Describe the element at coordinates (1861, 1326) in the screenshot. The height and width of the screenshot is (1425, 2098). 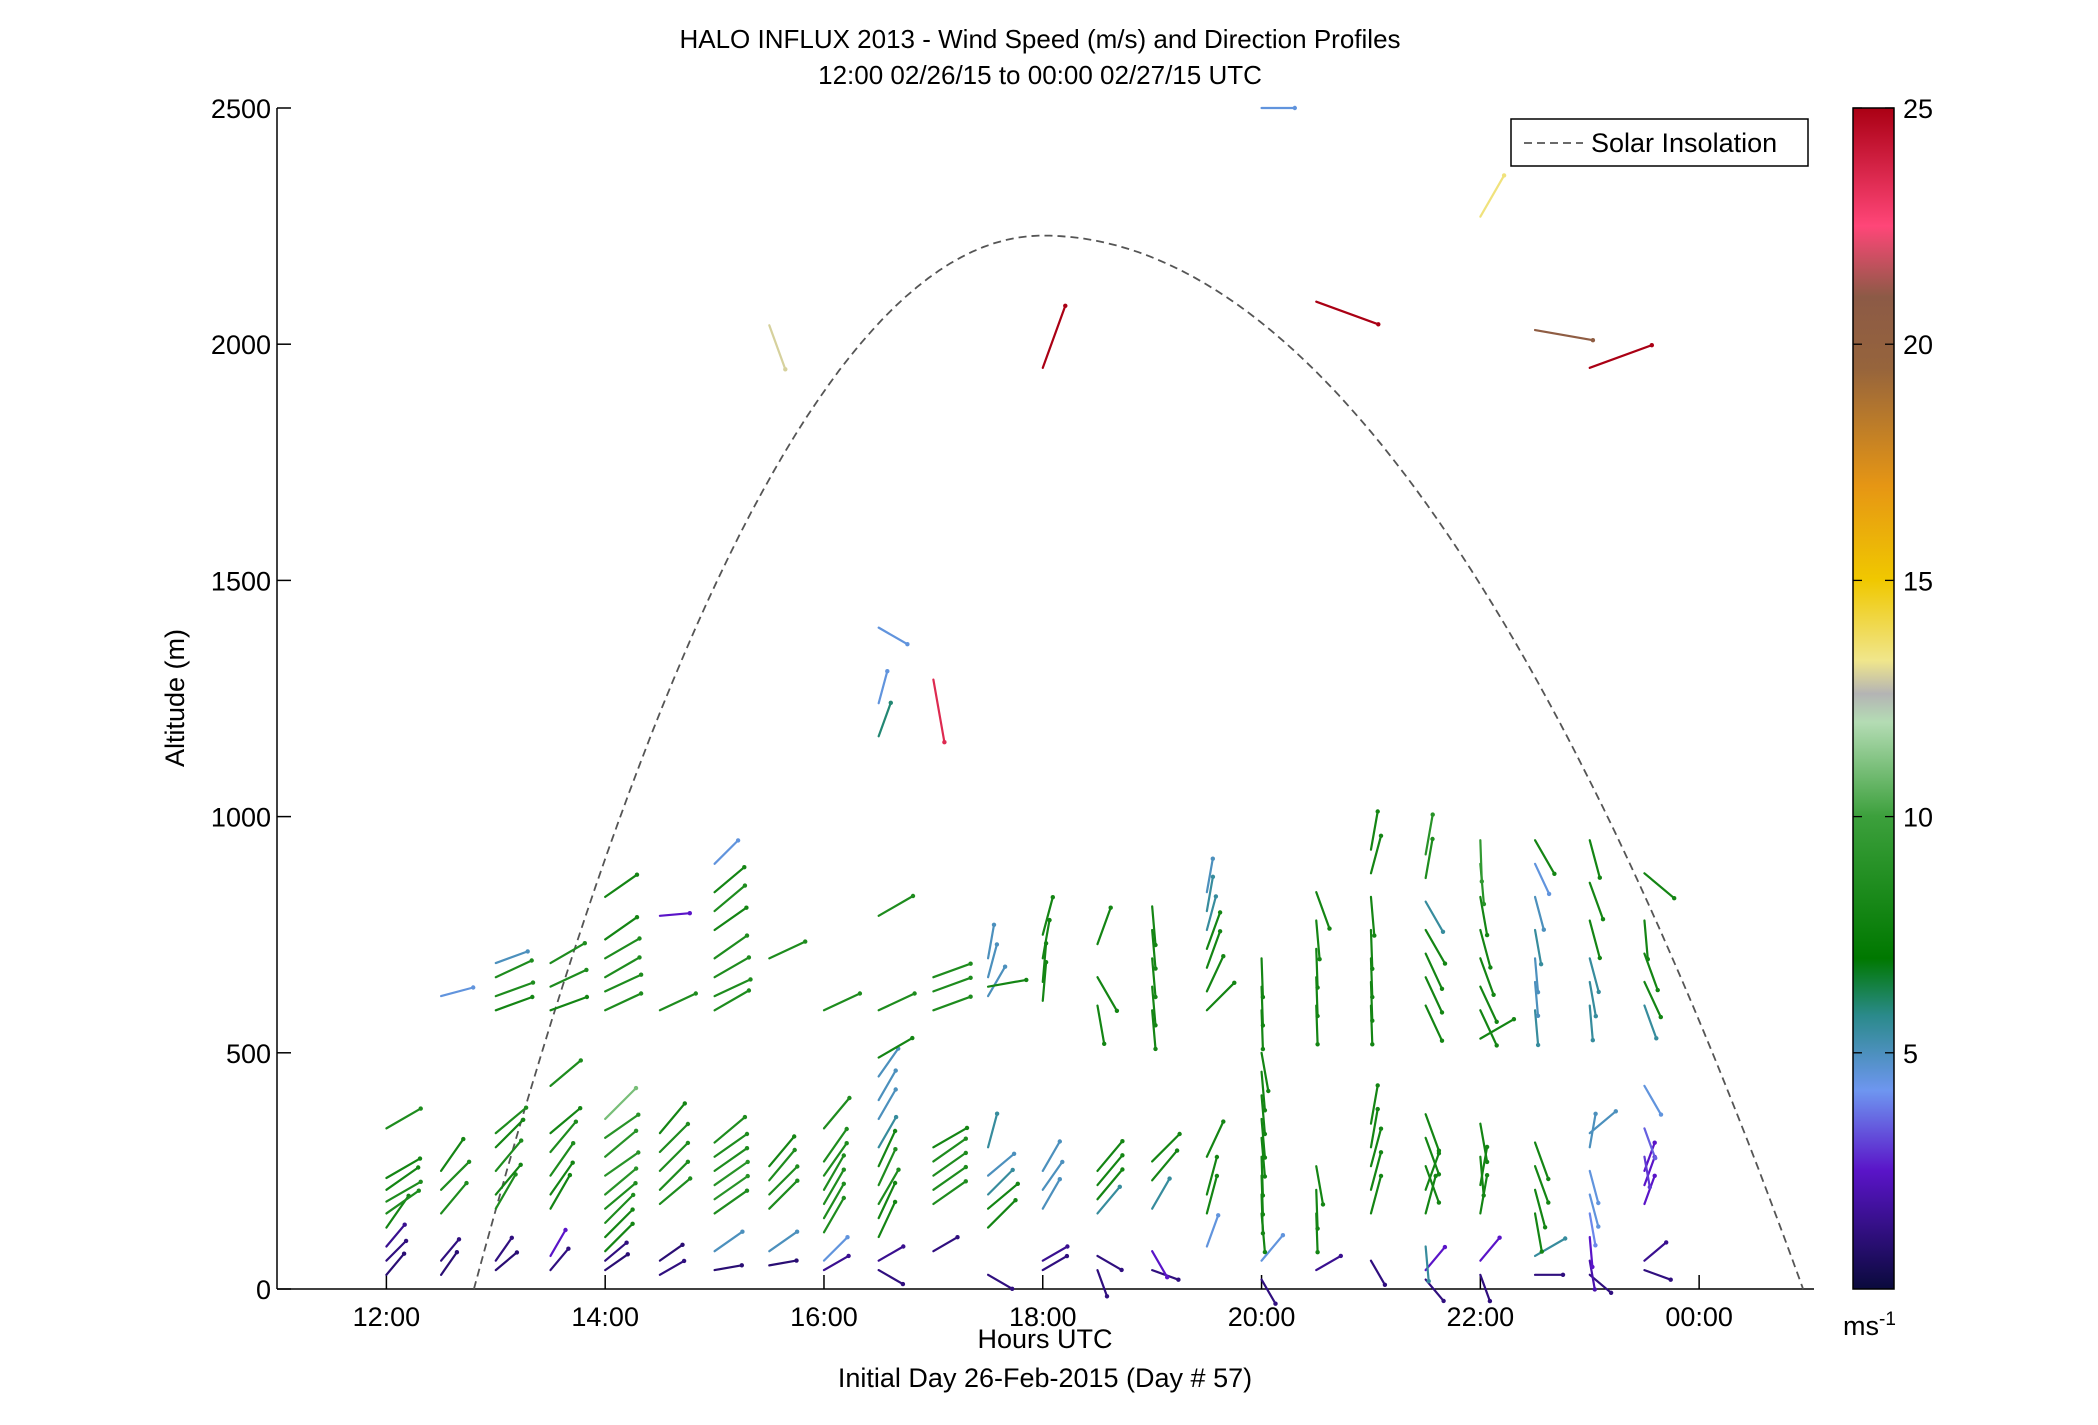
I see `colorbar-unit-base: ms` at that location.